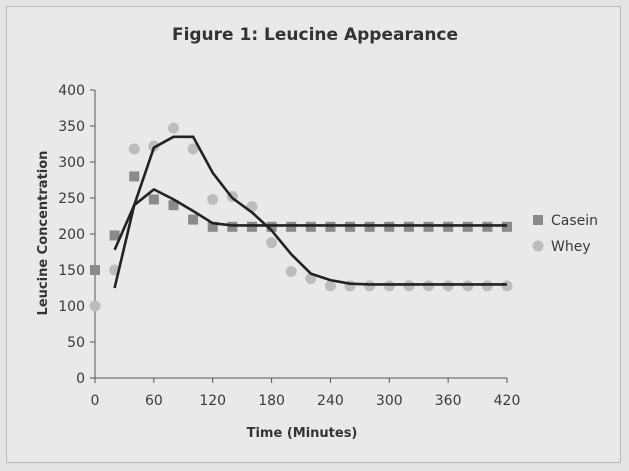  What do you see at coordinates (315, 35) in the screenshot?
I see `chart-title: Figure 1: Leucine Appearance` at bounding box center [315, 35].